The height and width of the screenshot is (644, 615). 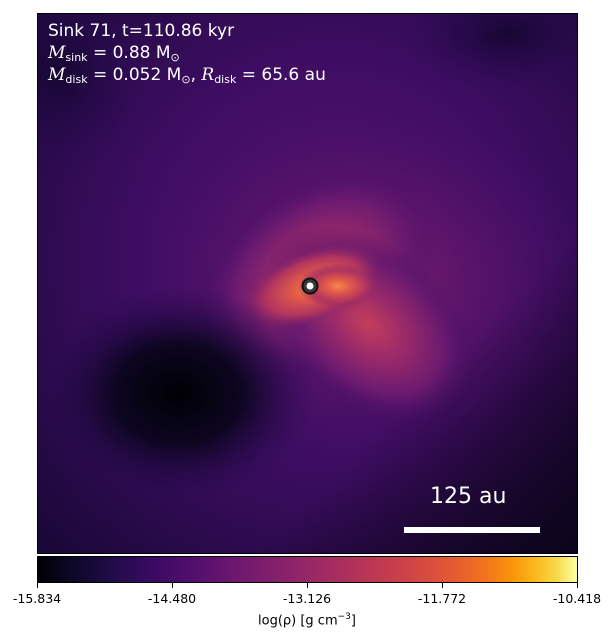 I want to click on colorbar-label-end: ], so click(x=353, y=621).